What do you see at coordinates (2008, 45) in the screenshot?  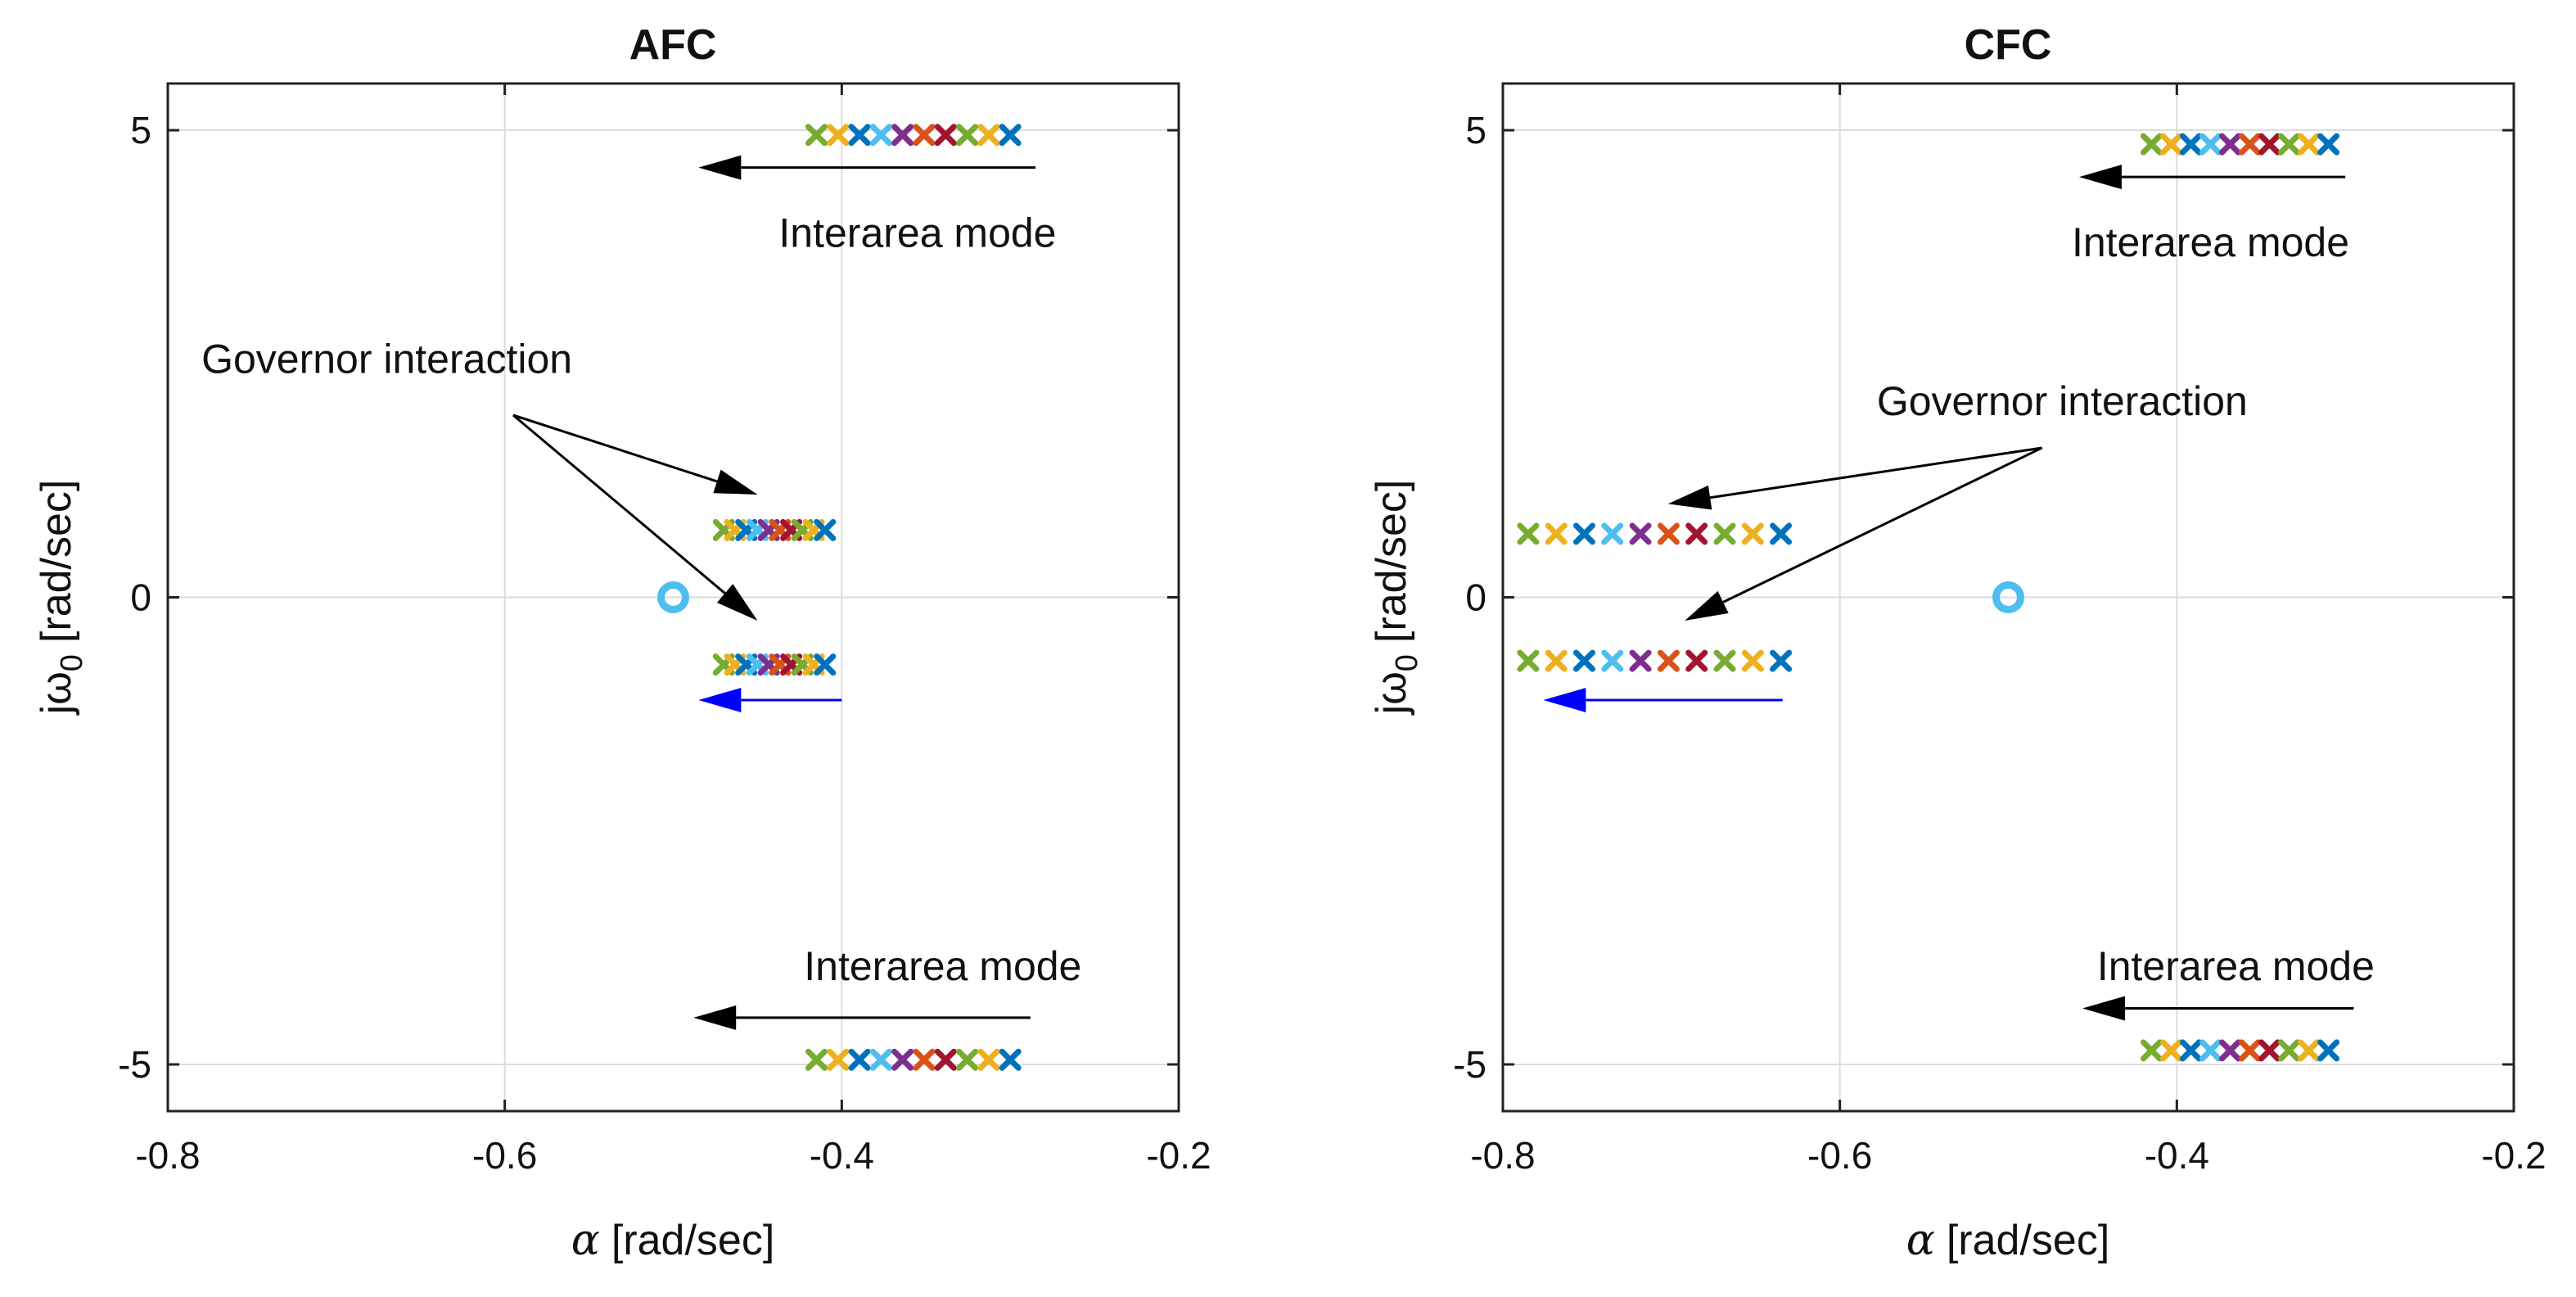 I see `chart-title: CFC` at bounding box center [2008, 45].